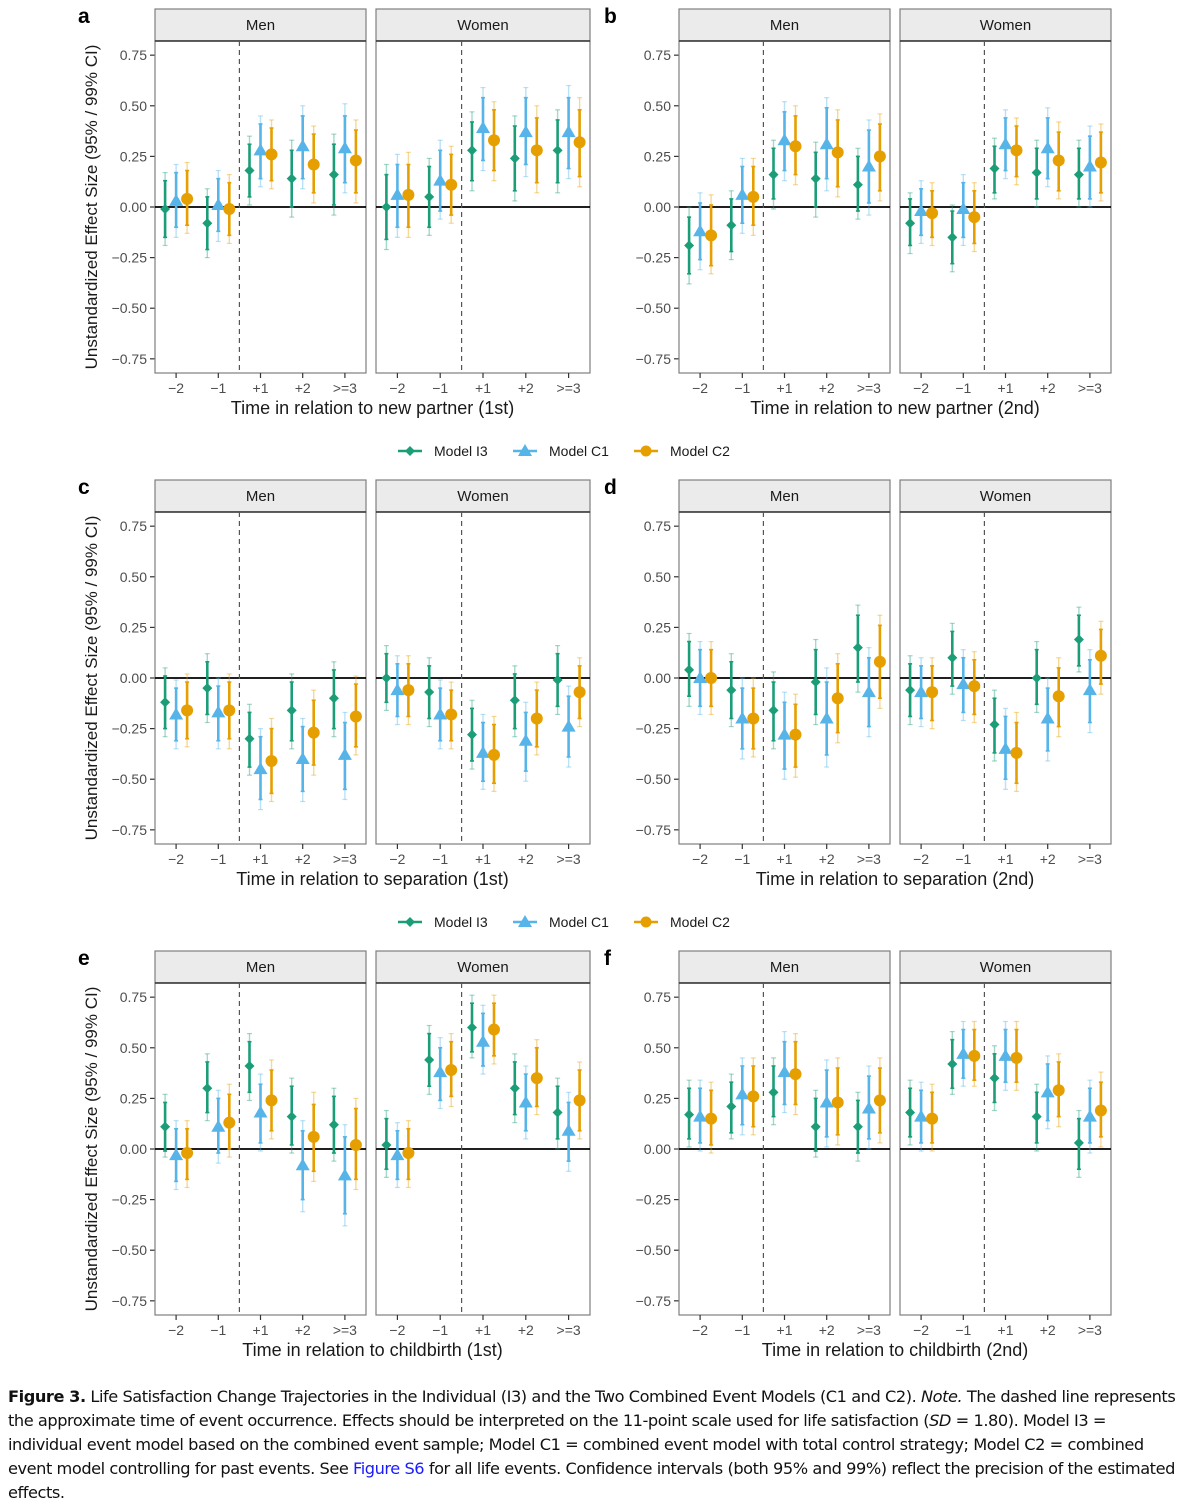 The width and height of the screenshot is (1186, 1512). Describe the element at coordinates (461, 451) in the screenshot. I see `legend-label: Model I3` at that location.